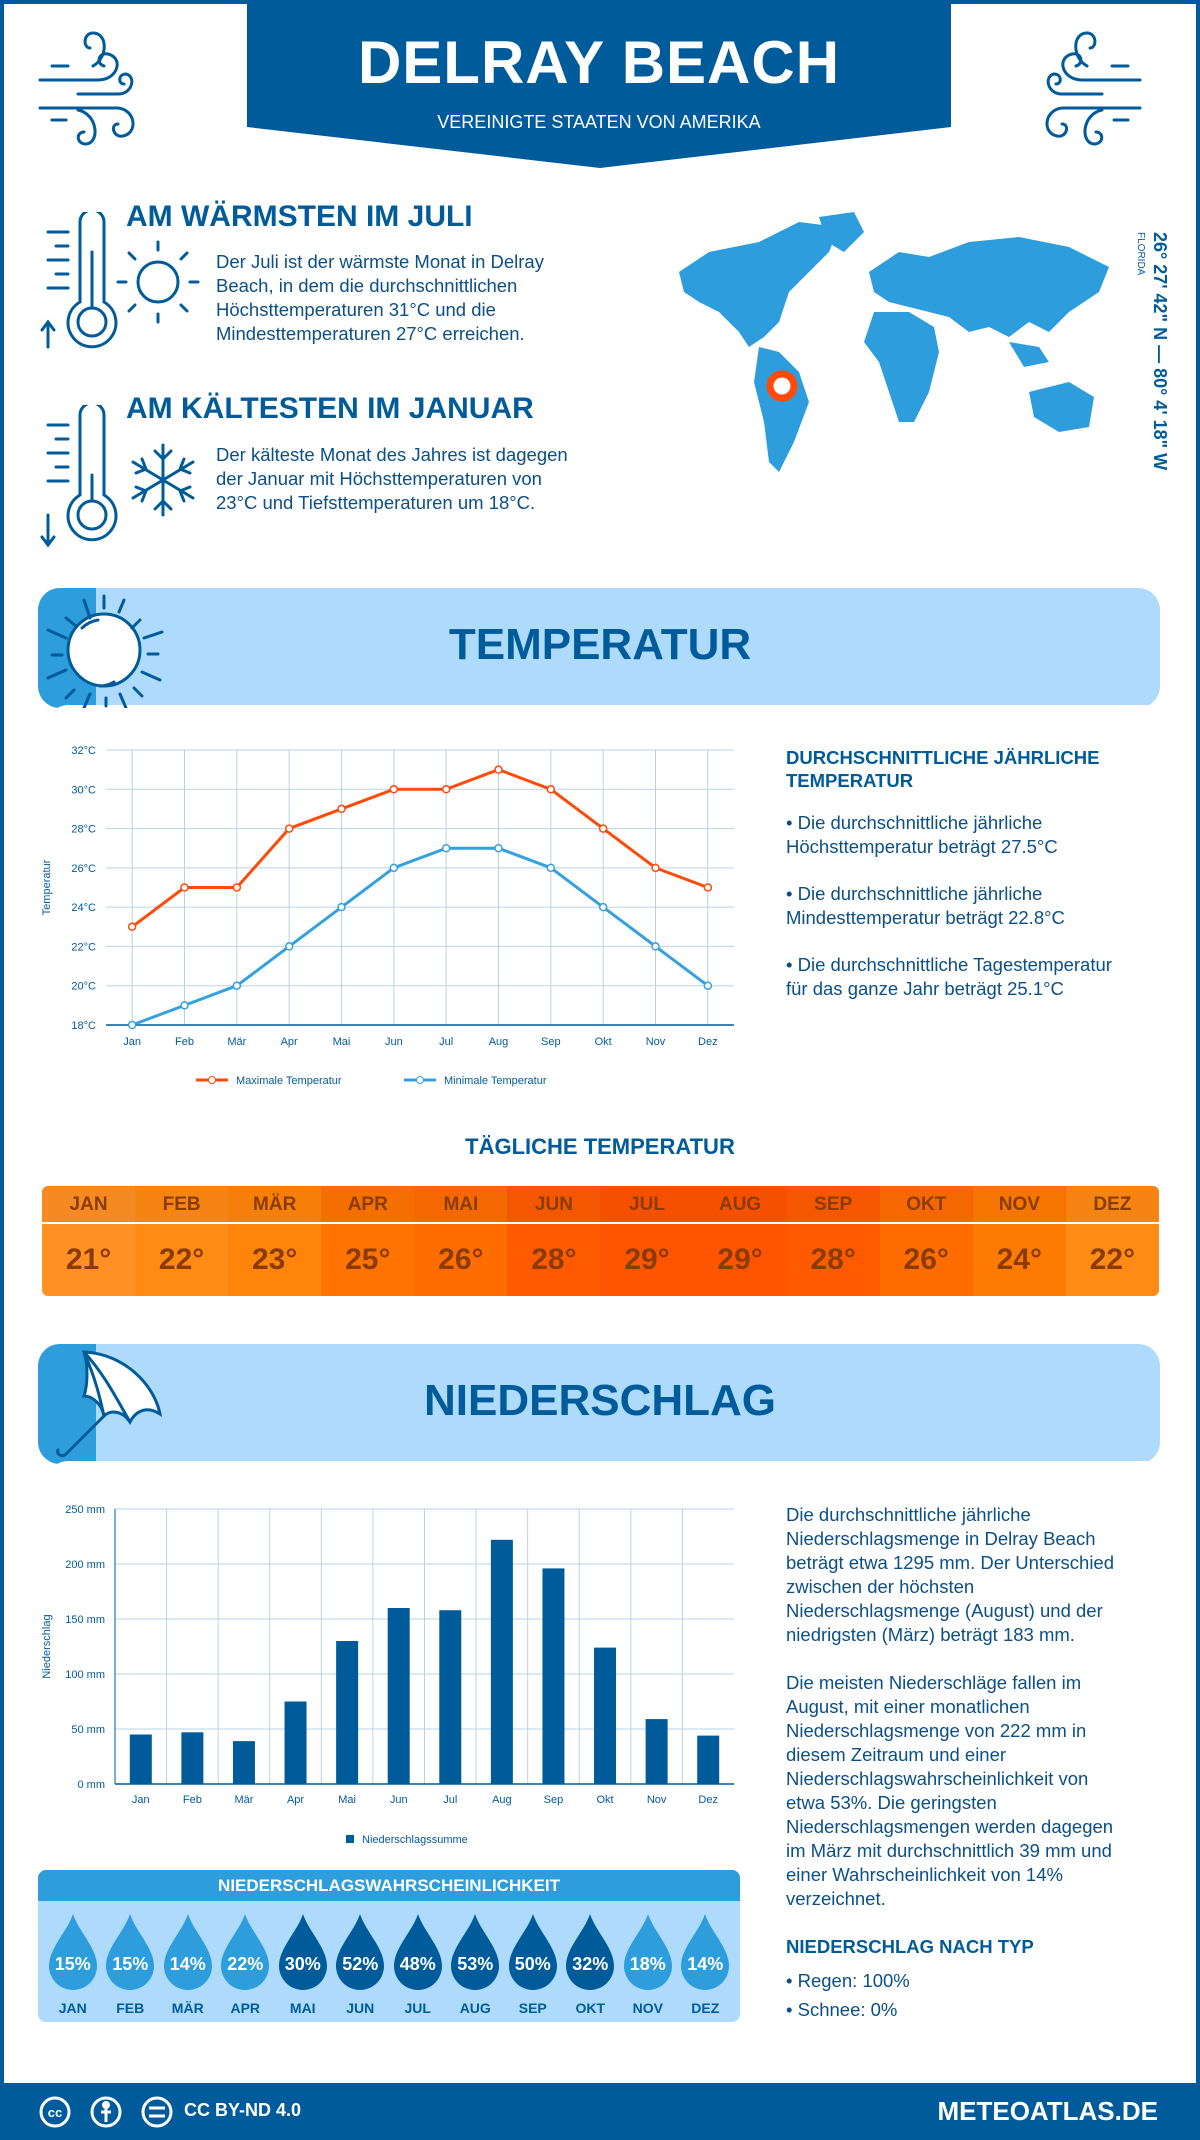 The image size is (1200, 2140). Describe the element at coordinates (647, 1241) in the screenshot. I see `daily-temp-cell: JUL 29°` at that location.